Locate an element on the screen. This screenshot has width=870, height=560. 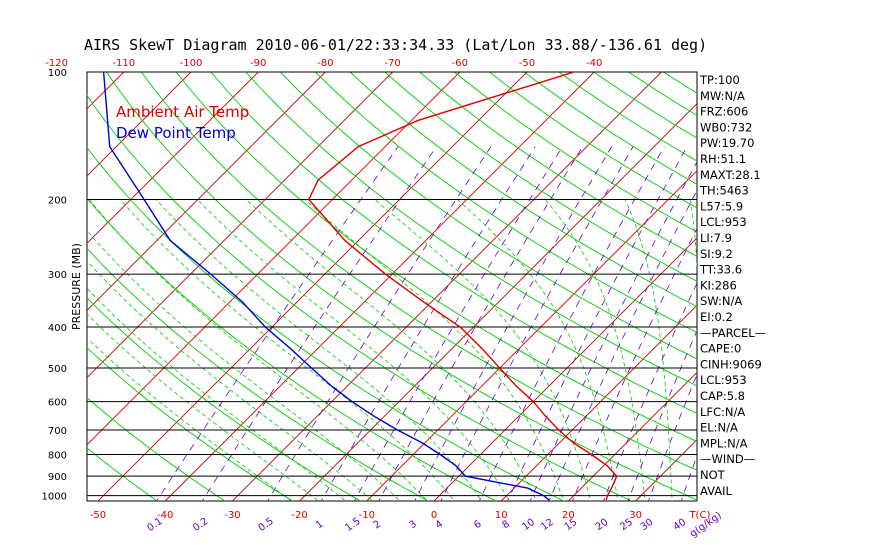
legend-entry: Ambient Air Temp is located at coordinates (182, 112).